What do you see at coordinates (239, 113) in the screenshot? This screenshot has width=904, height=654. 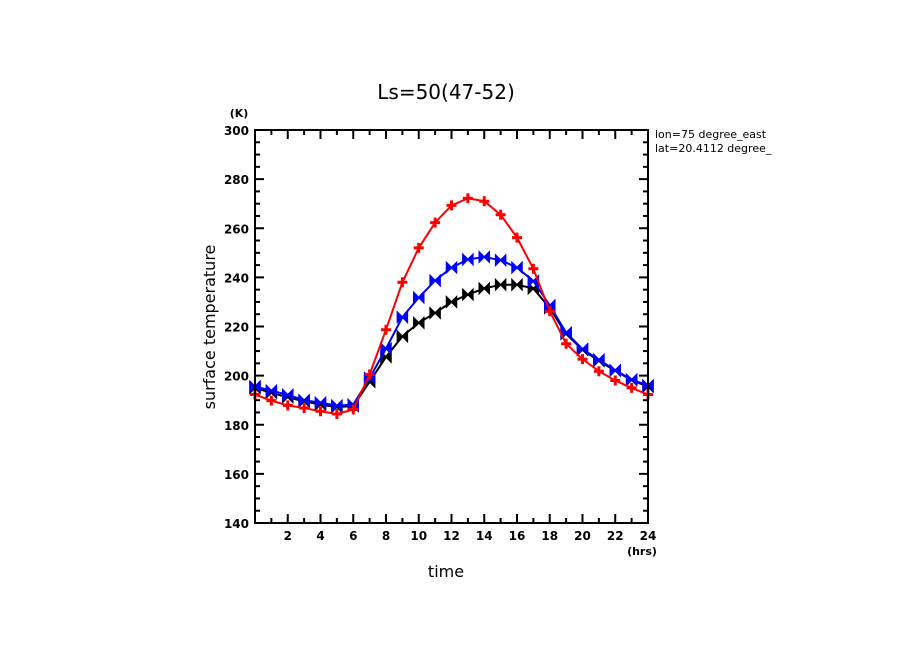 I see `y-unit-label: (K)` at bounding box center [239, 113].